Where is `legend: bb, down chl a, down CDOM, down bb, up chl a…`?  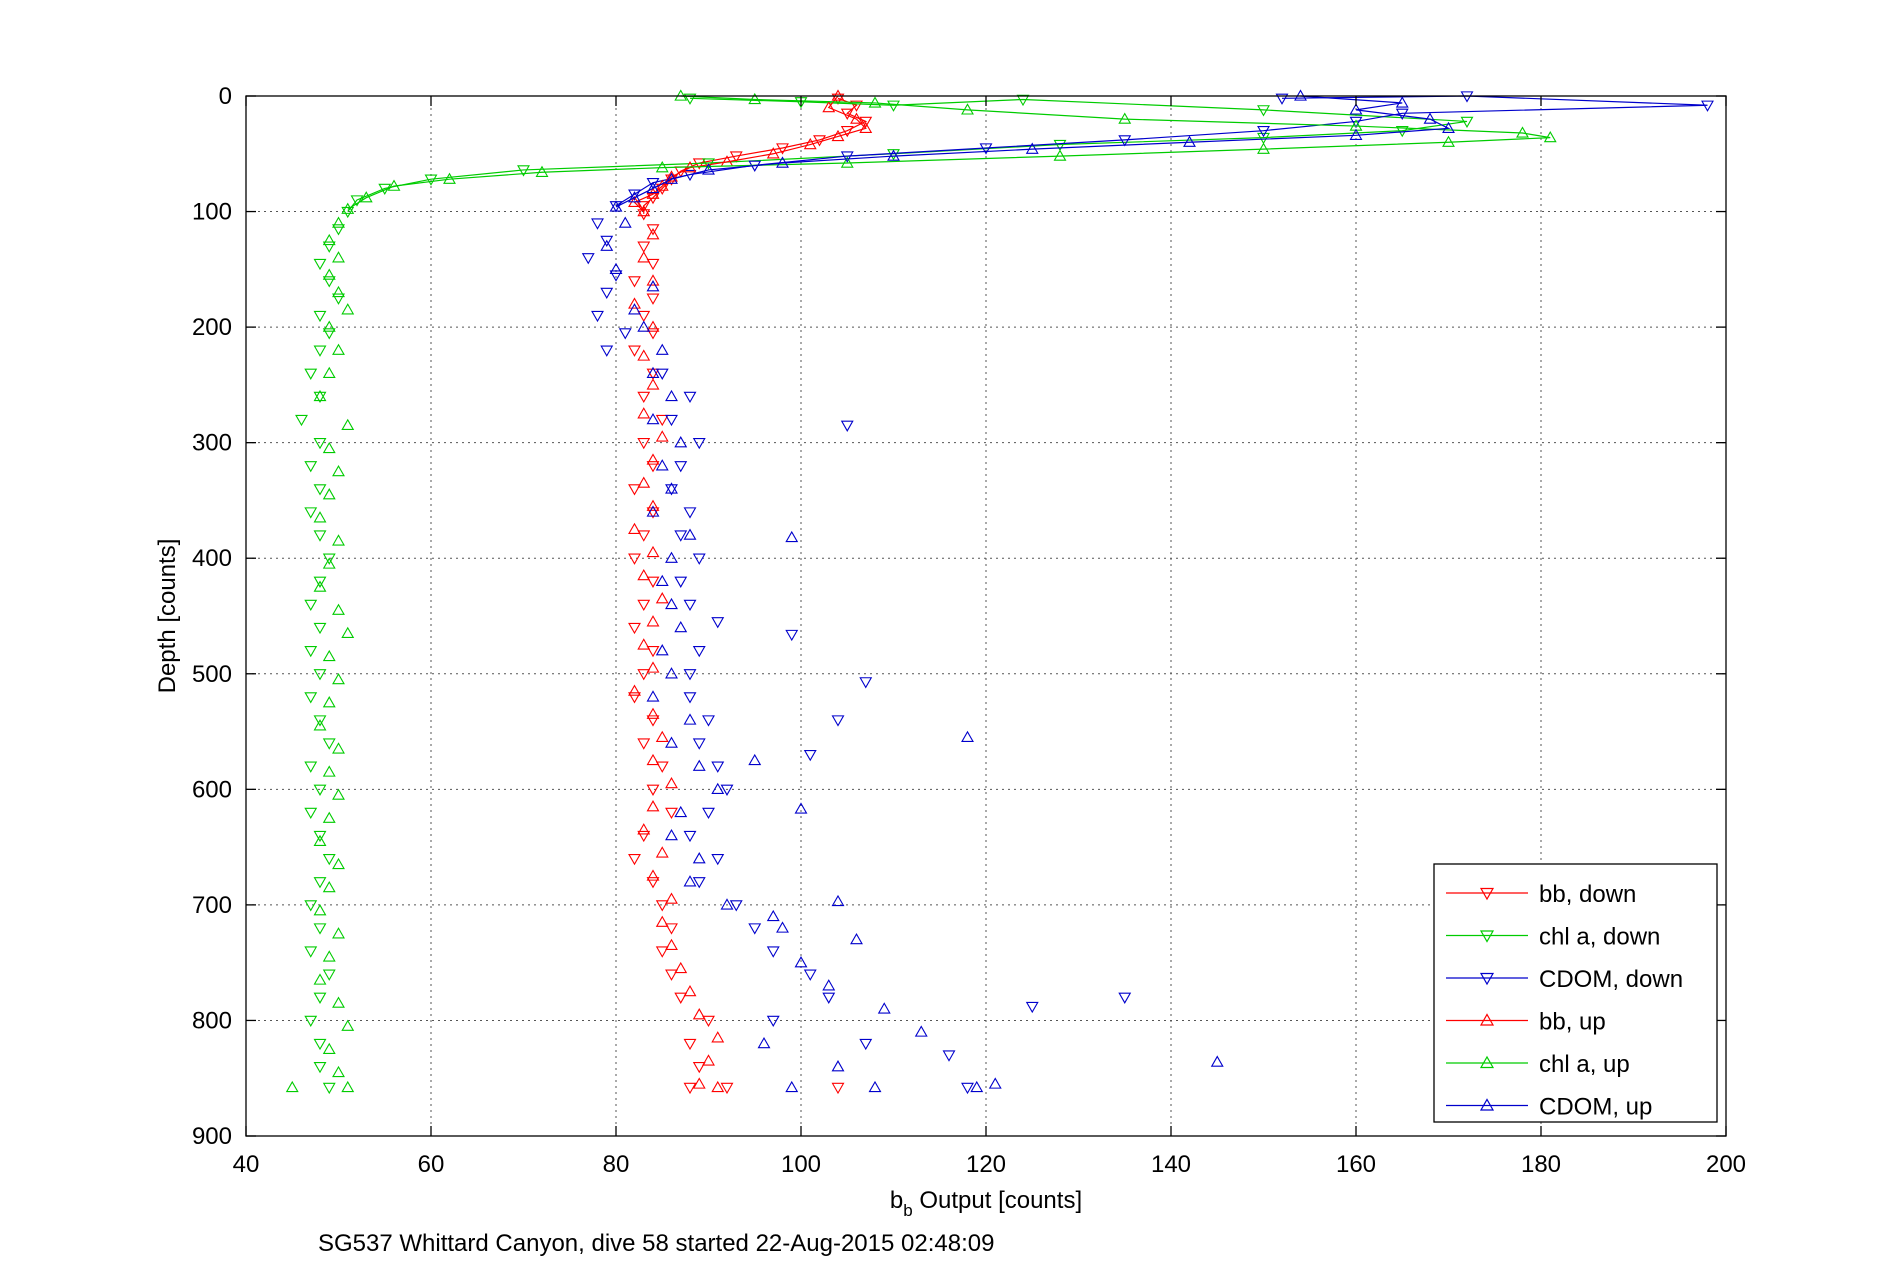
legend: bb, down chl a, down CDOM, down bb, up chl a… is located at coordinates (1575, 993).